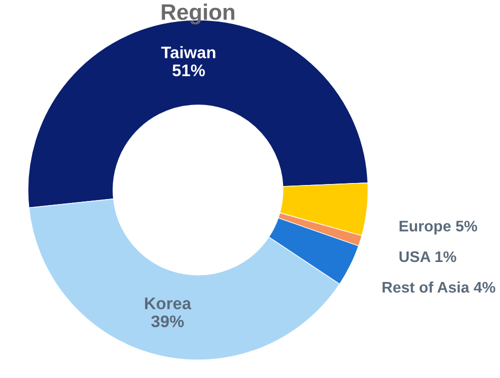 This screenshot has height=378, width=500. I want to click on slice-label: Korea, so click(168, 304).